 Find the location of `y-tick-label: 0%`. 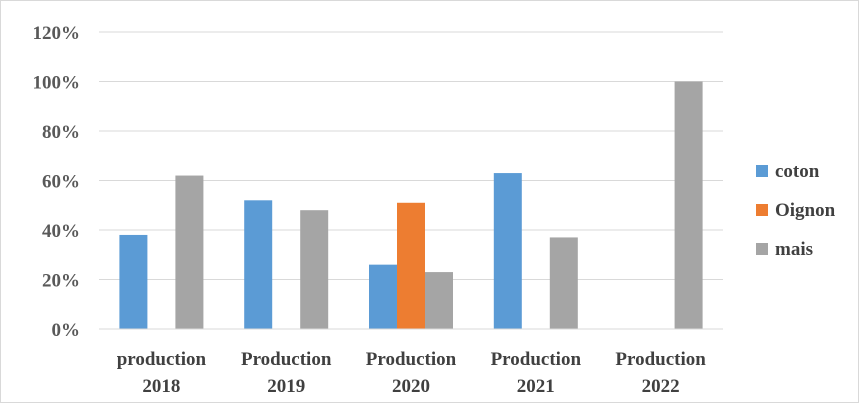

y-tick-label: 0% is located at coordinates (66, 330).